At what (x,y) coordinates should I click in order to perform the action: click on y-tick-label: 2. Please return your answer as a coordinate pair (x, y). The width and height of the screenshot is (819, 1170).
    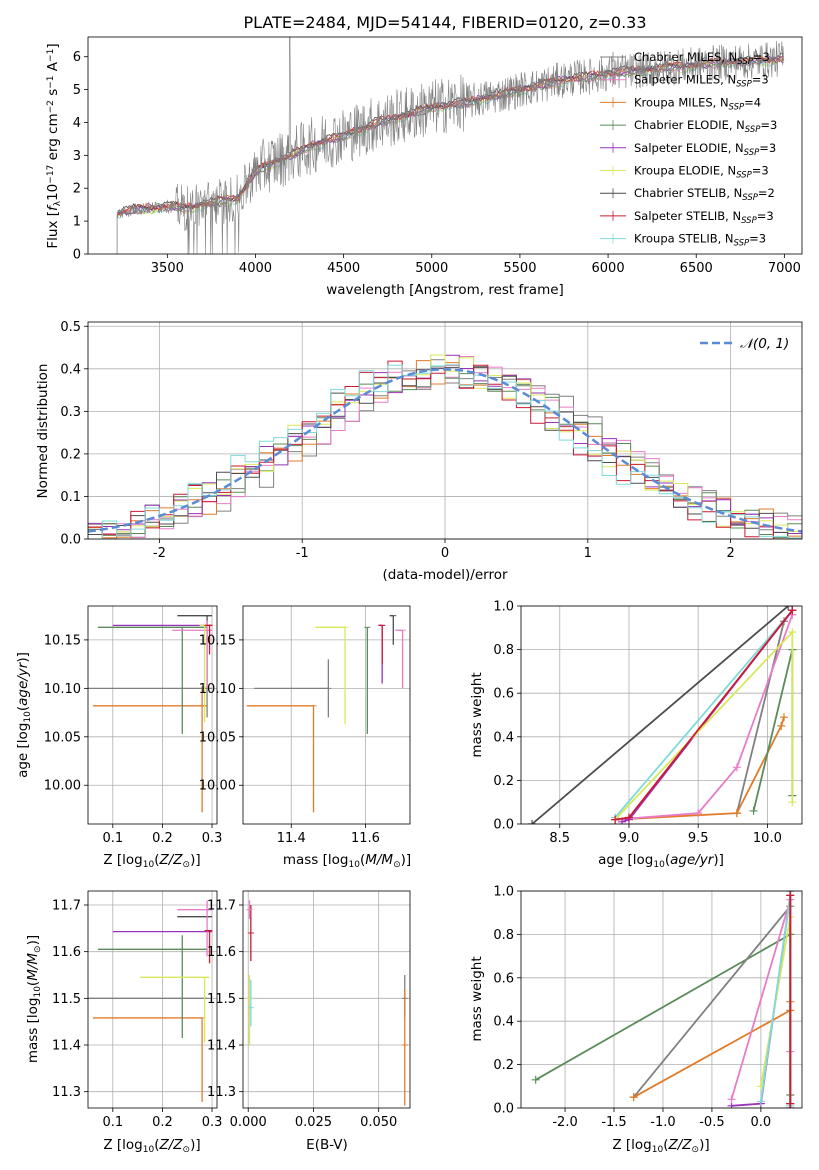
    Looking at the image, I should click on (77, 189).